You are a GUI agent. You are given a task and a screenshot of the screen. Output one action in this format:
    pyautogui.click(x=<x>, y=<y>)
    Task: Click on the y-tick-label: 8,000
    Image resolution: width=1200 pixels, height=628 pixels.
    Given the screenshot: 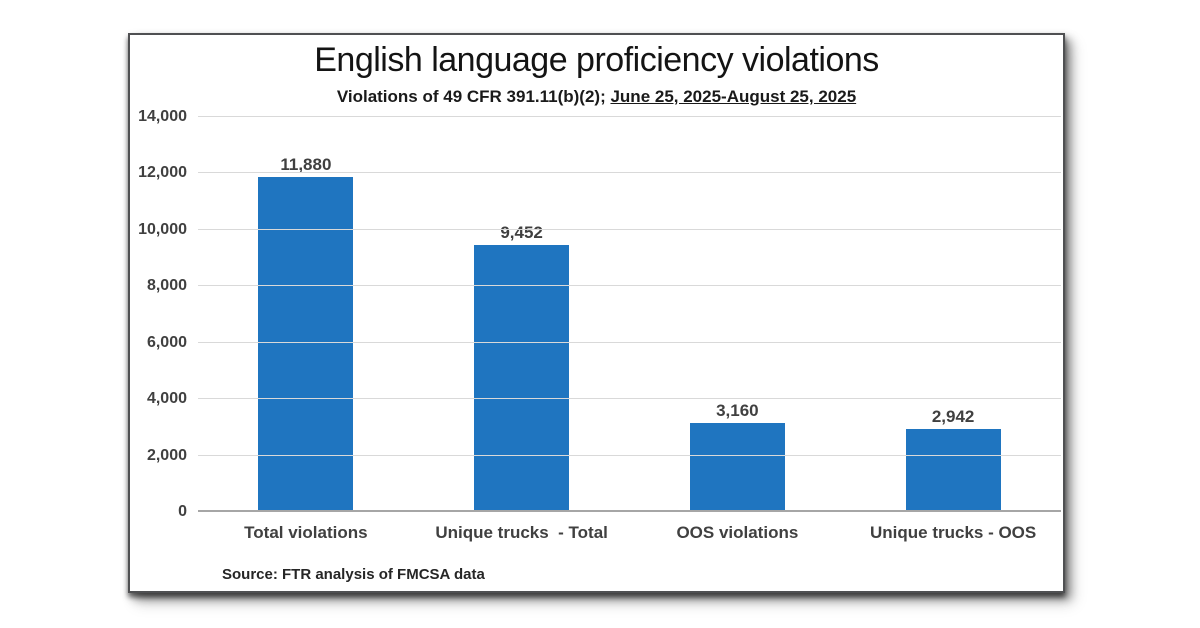 What is the action you would take?
    pyautogui.click(x=166, y=286)
    